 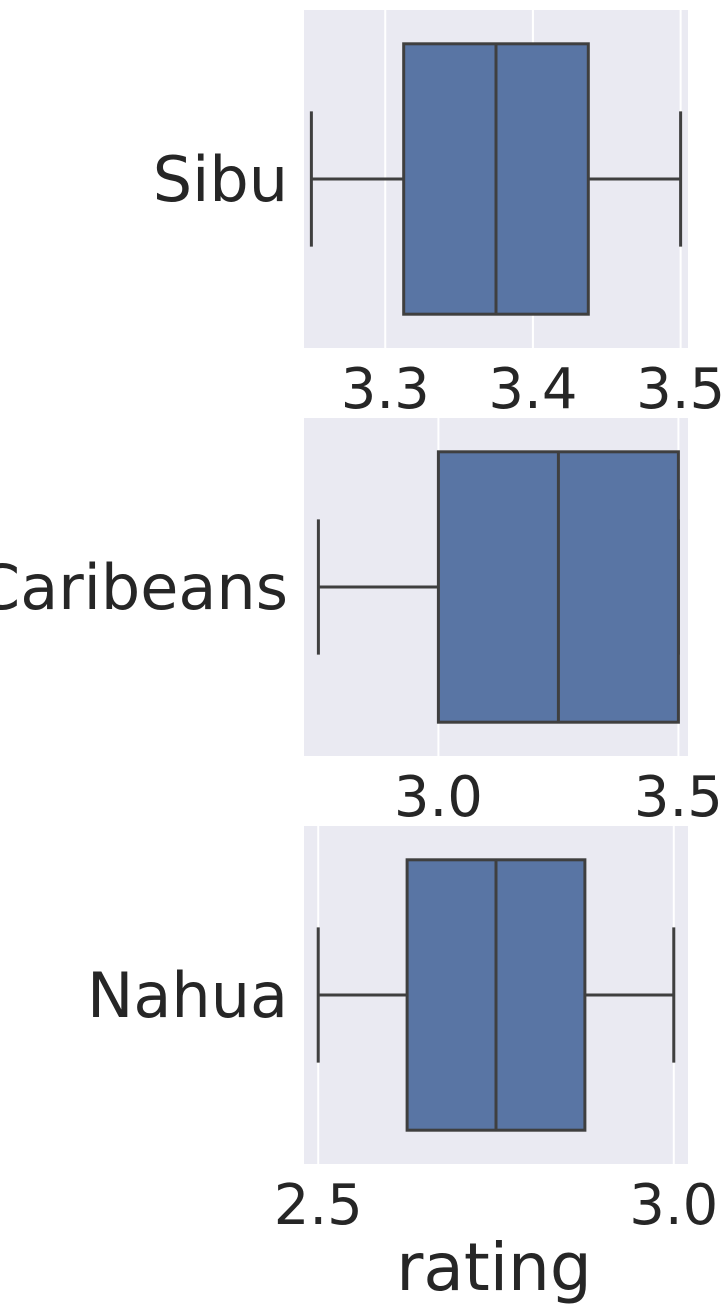 What do you see at coordinates (680, 389) in the screenshot?
I see `x-tick-label-sibu-2: 3.5` at bounding box center [680, 389].